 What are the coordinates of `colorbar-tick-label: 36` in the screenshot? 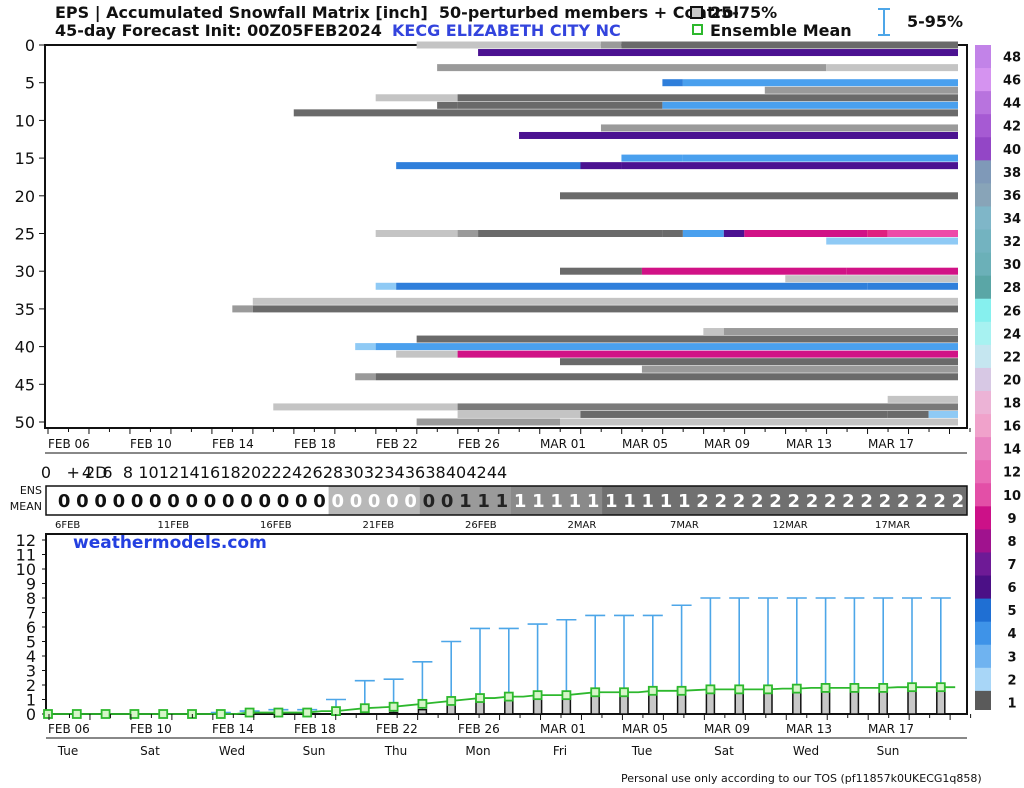 It's located at (1012, 196).